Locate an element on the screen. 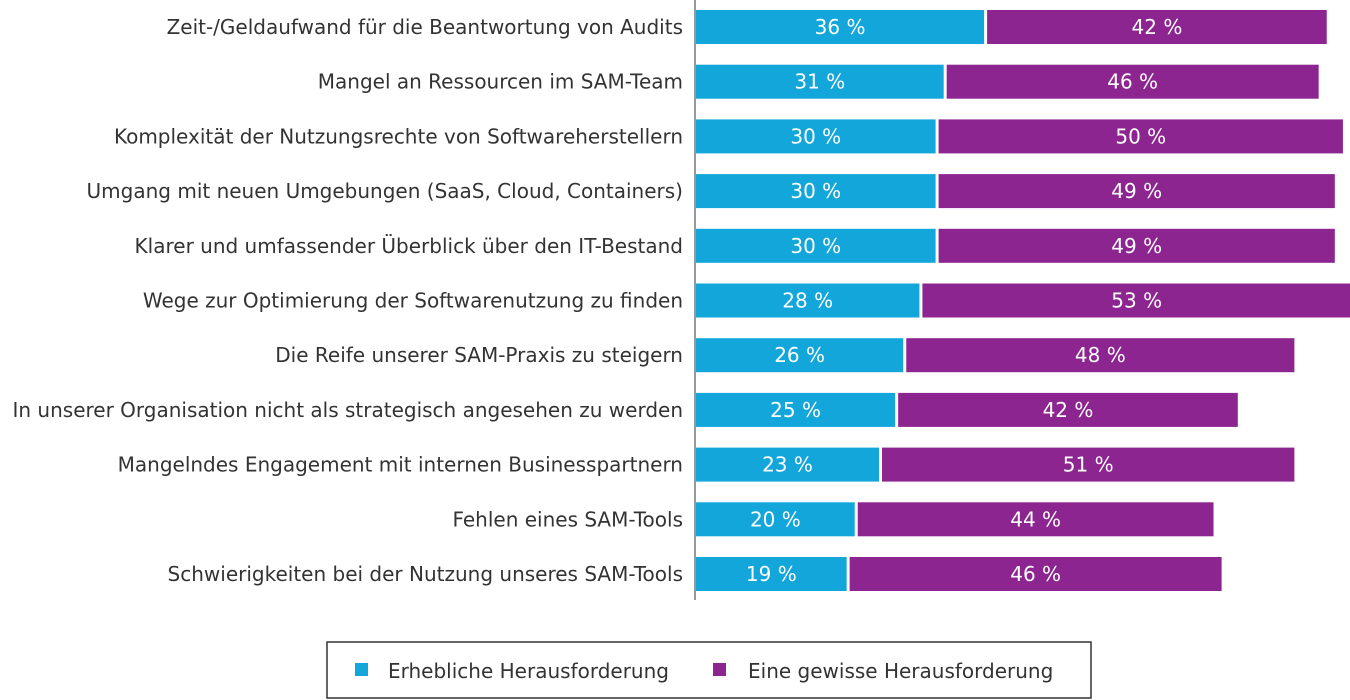 This screenshot has width=1350, height=700. bar-value-label: 19 % is located at coordinates (771, 574).